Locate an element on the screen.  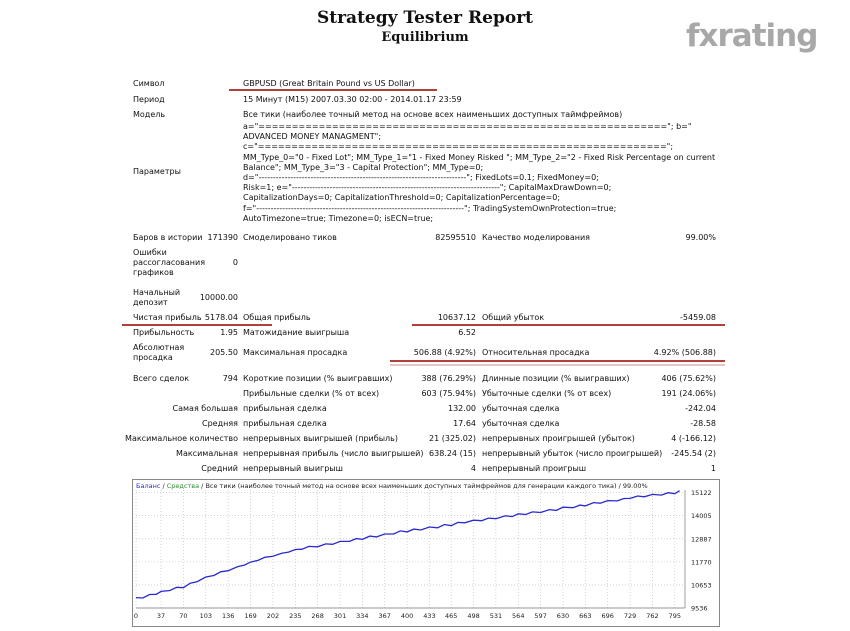
y-tick-label: 11770 is located at coordinates (701, 562).